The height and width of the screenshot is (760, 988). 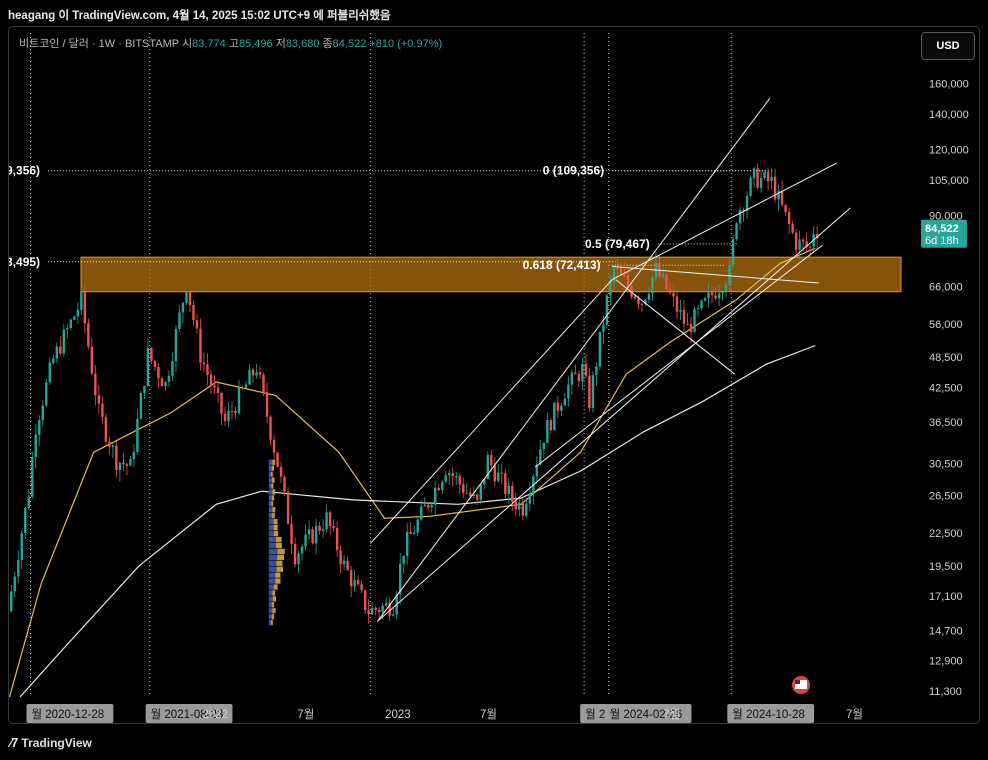 What do you see at coordinates (406, 44) in the screenshot?
I see `change-value: +810 (+0.97%)` at bounding box center [406, 44].